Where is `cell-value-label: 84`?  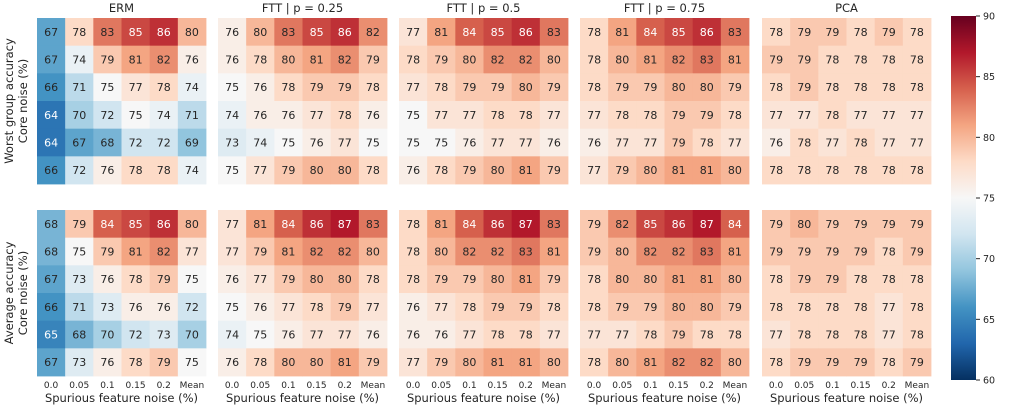
cell-value-label: 84 is located at coordinates (469, 32).